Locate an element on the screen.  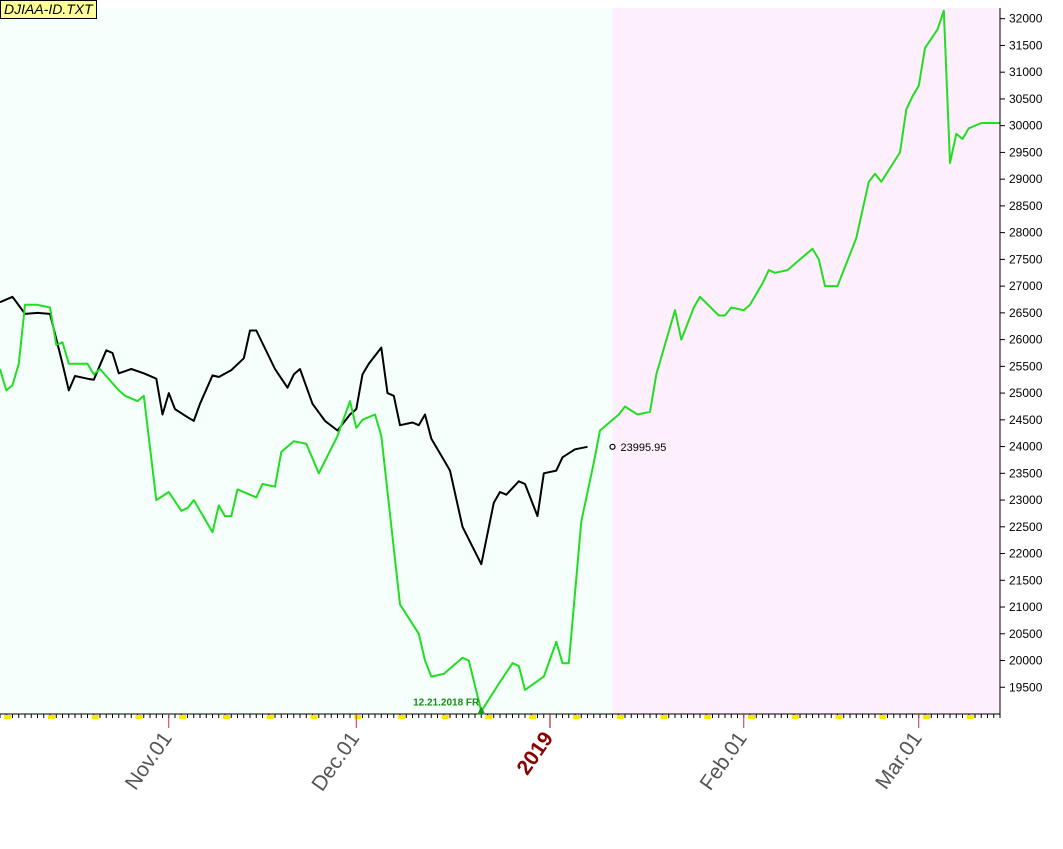
y-tick-label: 26000 is located at coordinates (1026, 340).